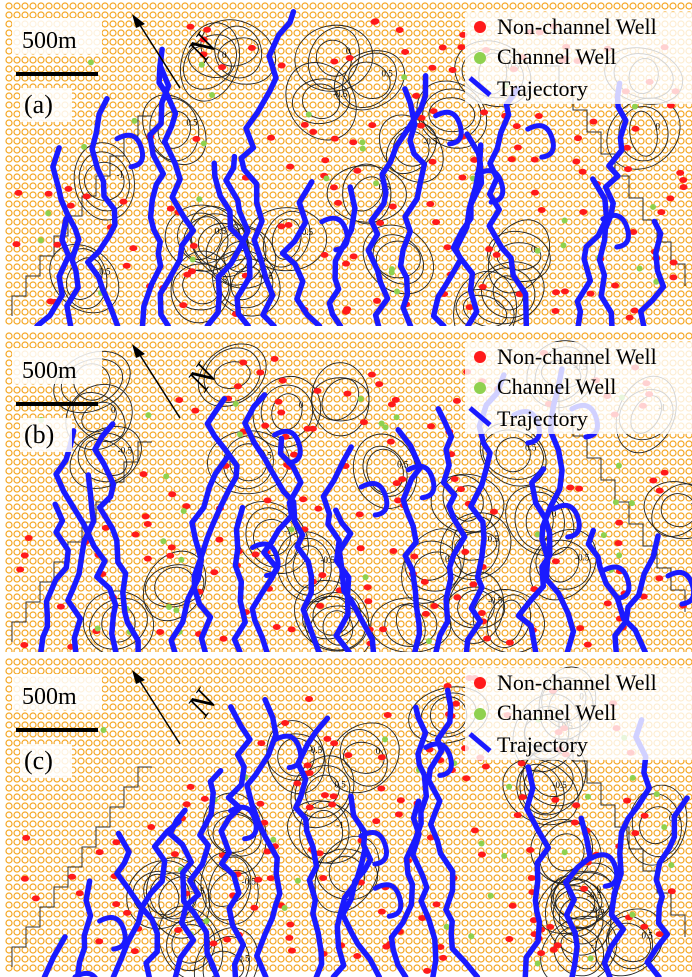  I want to click on scale-bar: 500m, so click(57, 382).